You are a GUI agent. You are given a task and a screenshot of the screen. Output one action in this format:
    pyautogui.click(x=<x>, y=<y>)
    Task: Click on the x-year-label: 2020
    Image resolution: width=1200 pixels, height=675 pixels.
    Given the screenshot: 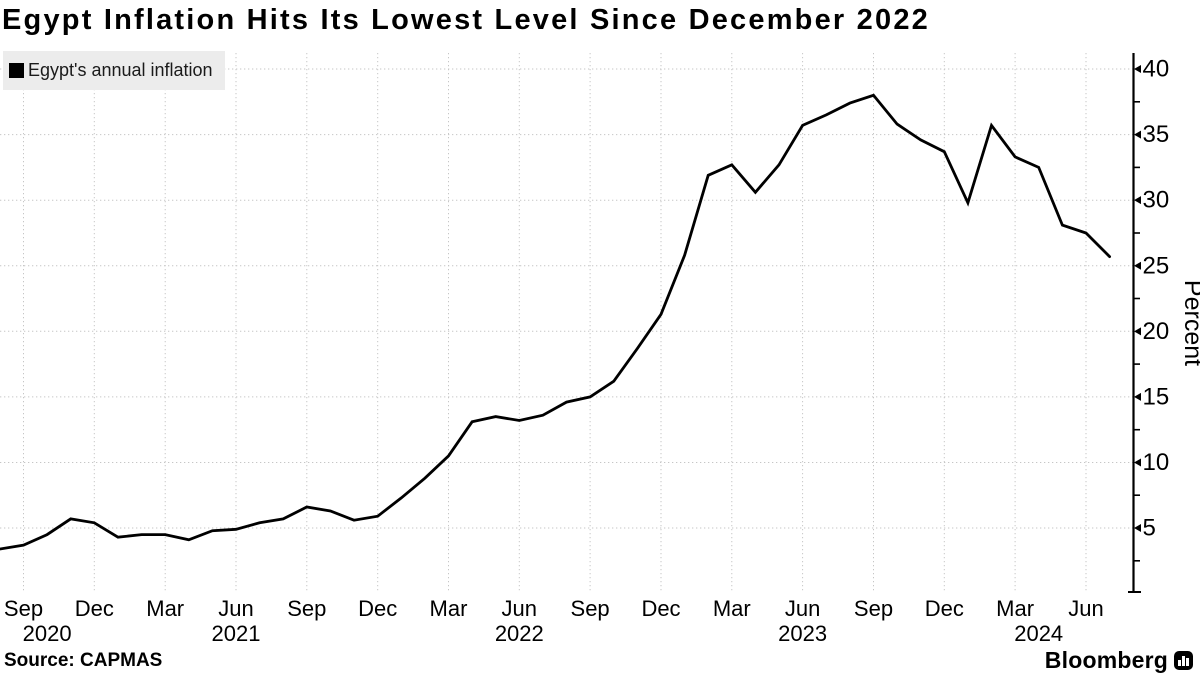 What is the action you would take?
    pyautogui.click(x=47, y=633)
    